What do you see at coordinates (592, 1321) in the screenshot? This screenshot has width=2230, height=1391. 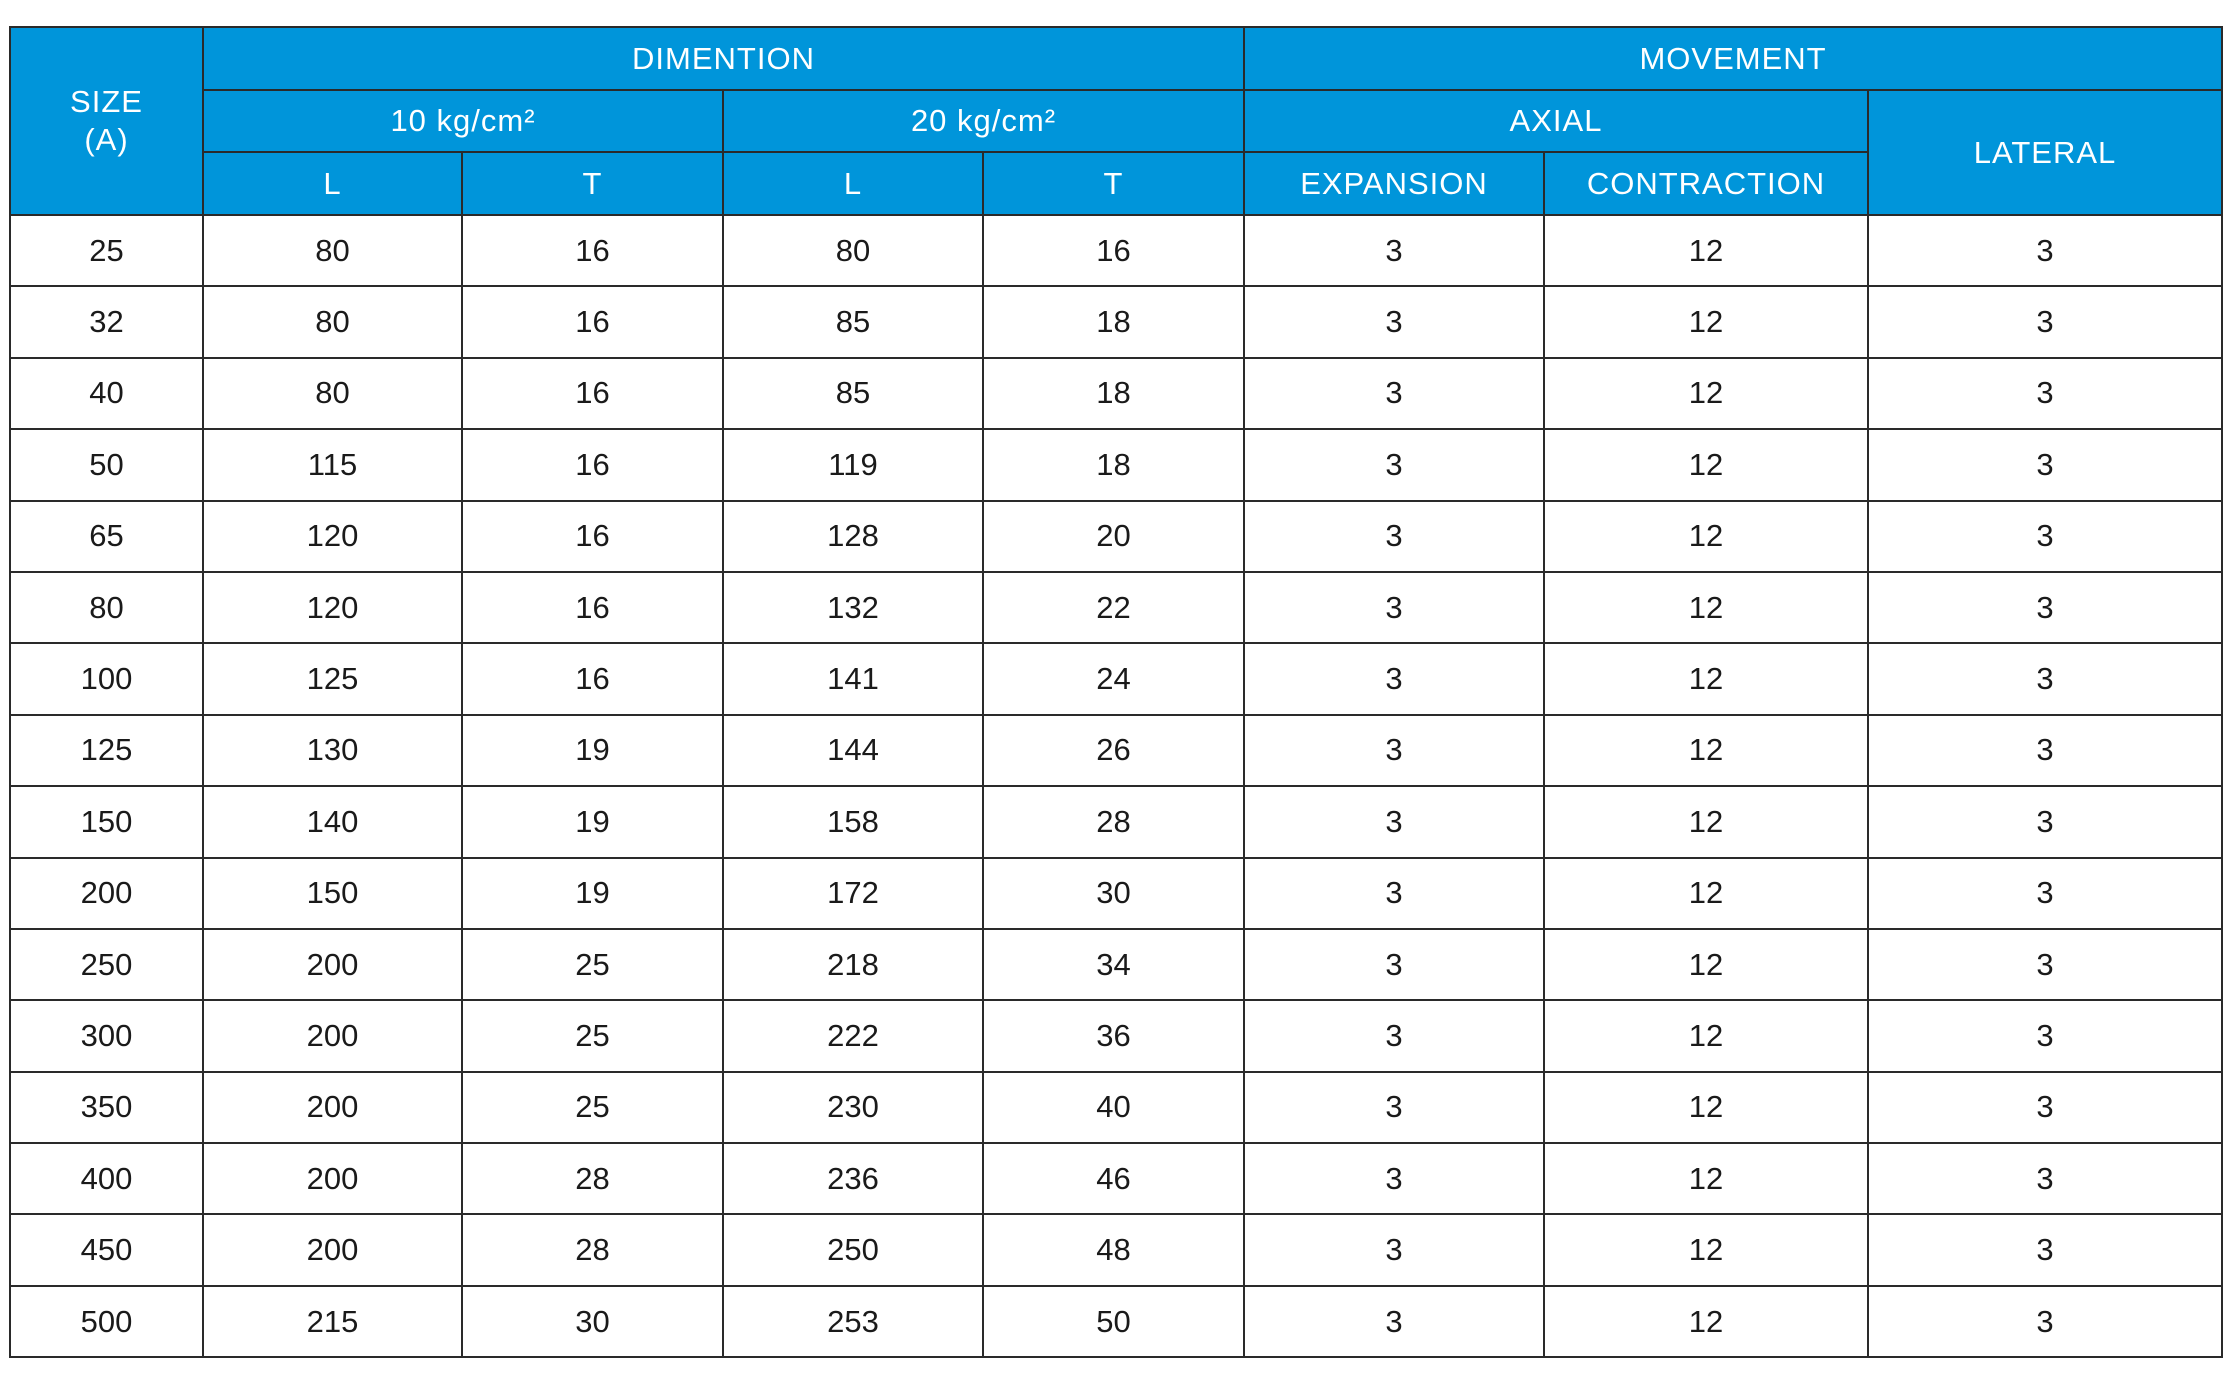 I see `table-cell: 30` at bounding box center [592, 1321].